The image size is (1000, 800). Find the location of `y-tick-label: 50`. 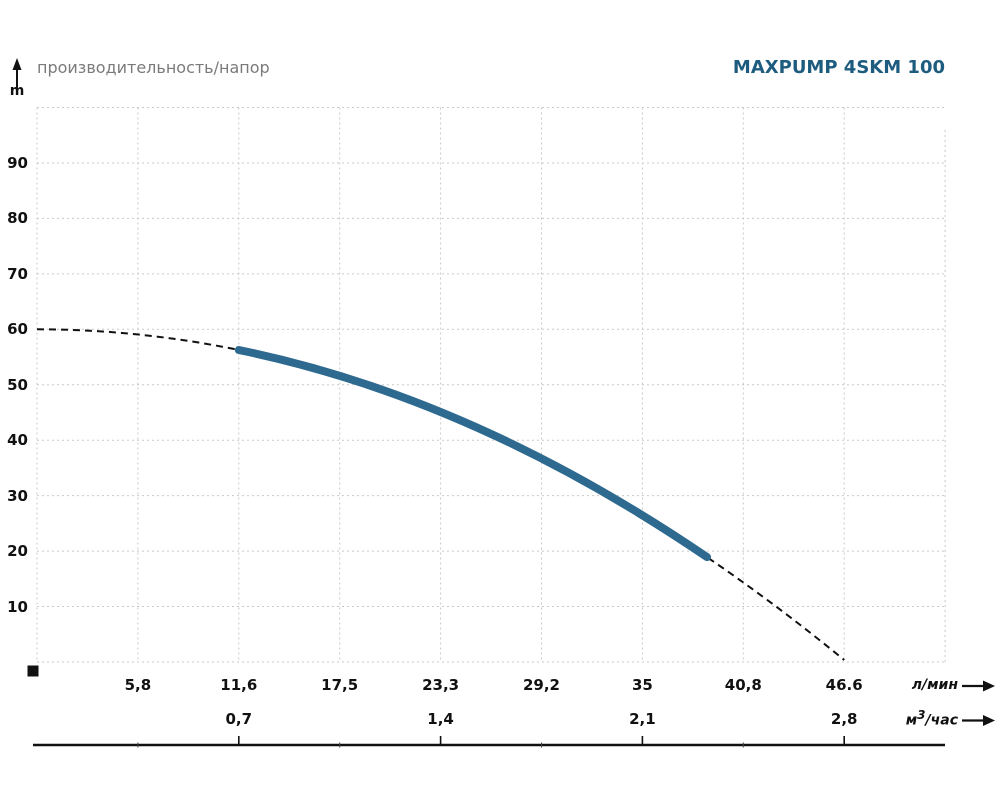

y-tick-label: 50 is located at coordinates (17, 384).